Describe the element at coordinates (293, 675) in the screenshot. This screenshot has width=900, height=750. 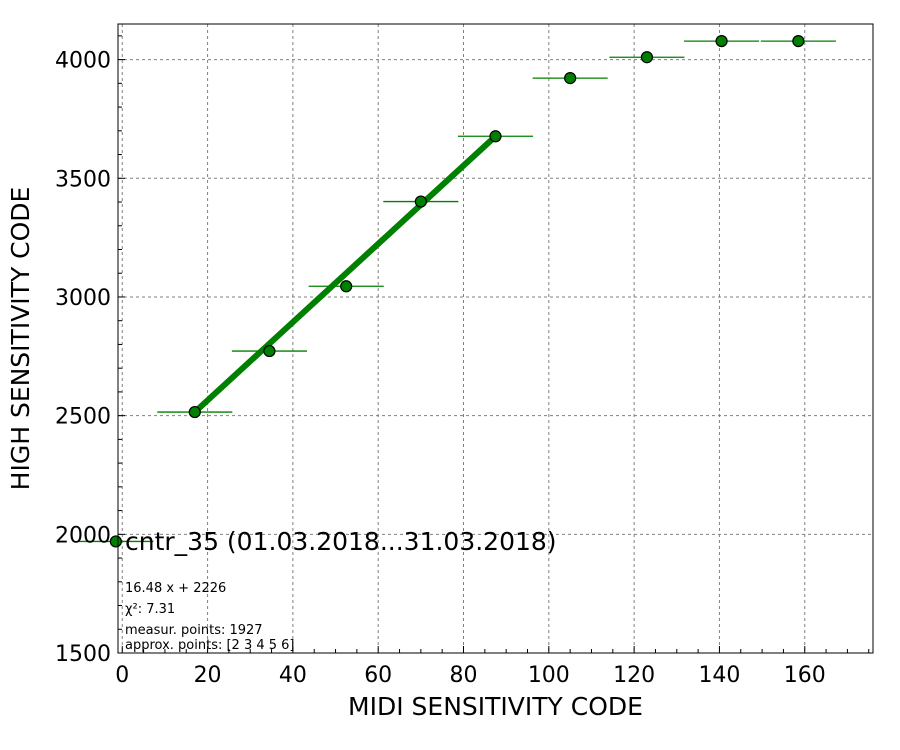
I see `x-tick-label: 40` at that location.